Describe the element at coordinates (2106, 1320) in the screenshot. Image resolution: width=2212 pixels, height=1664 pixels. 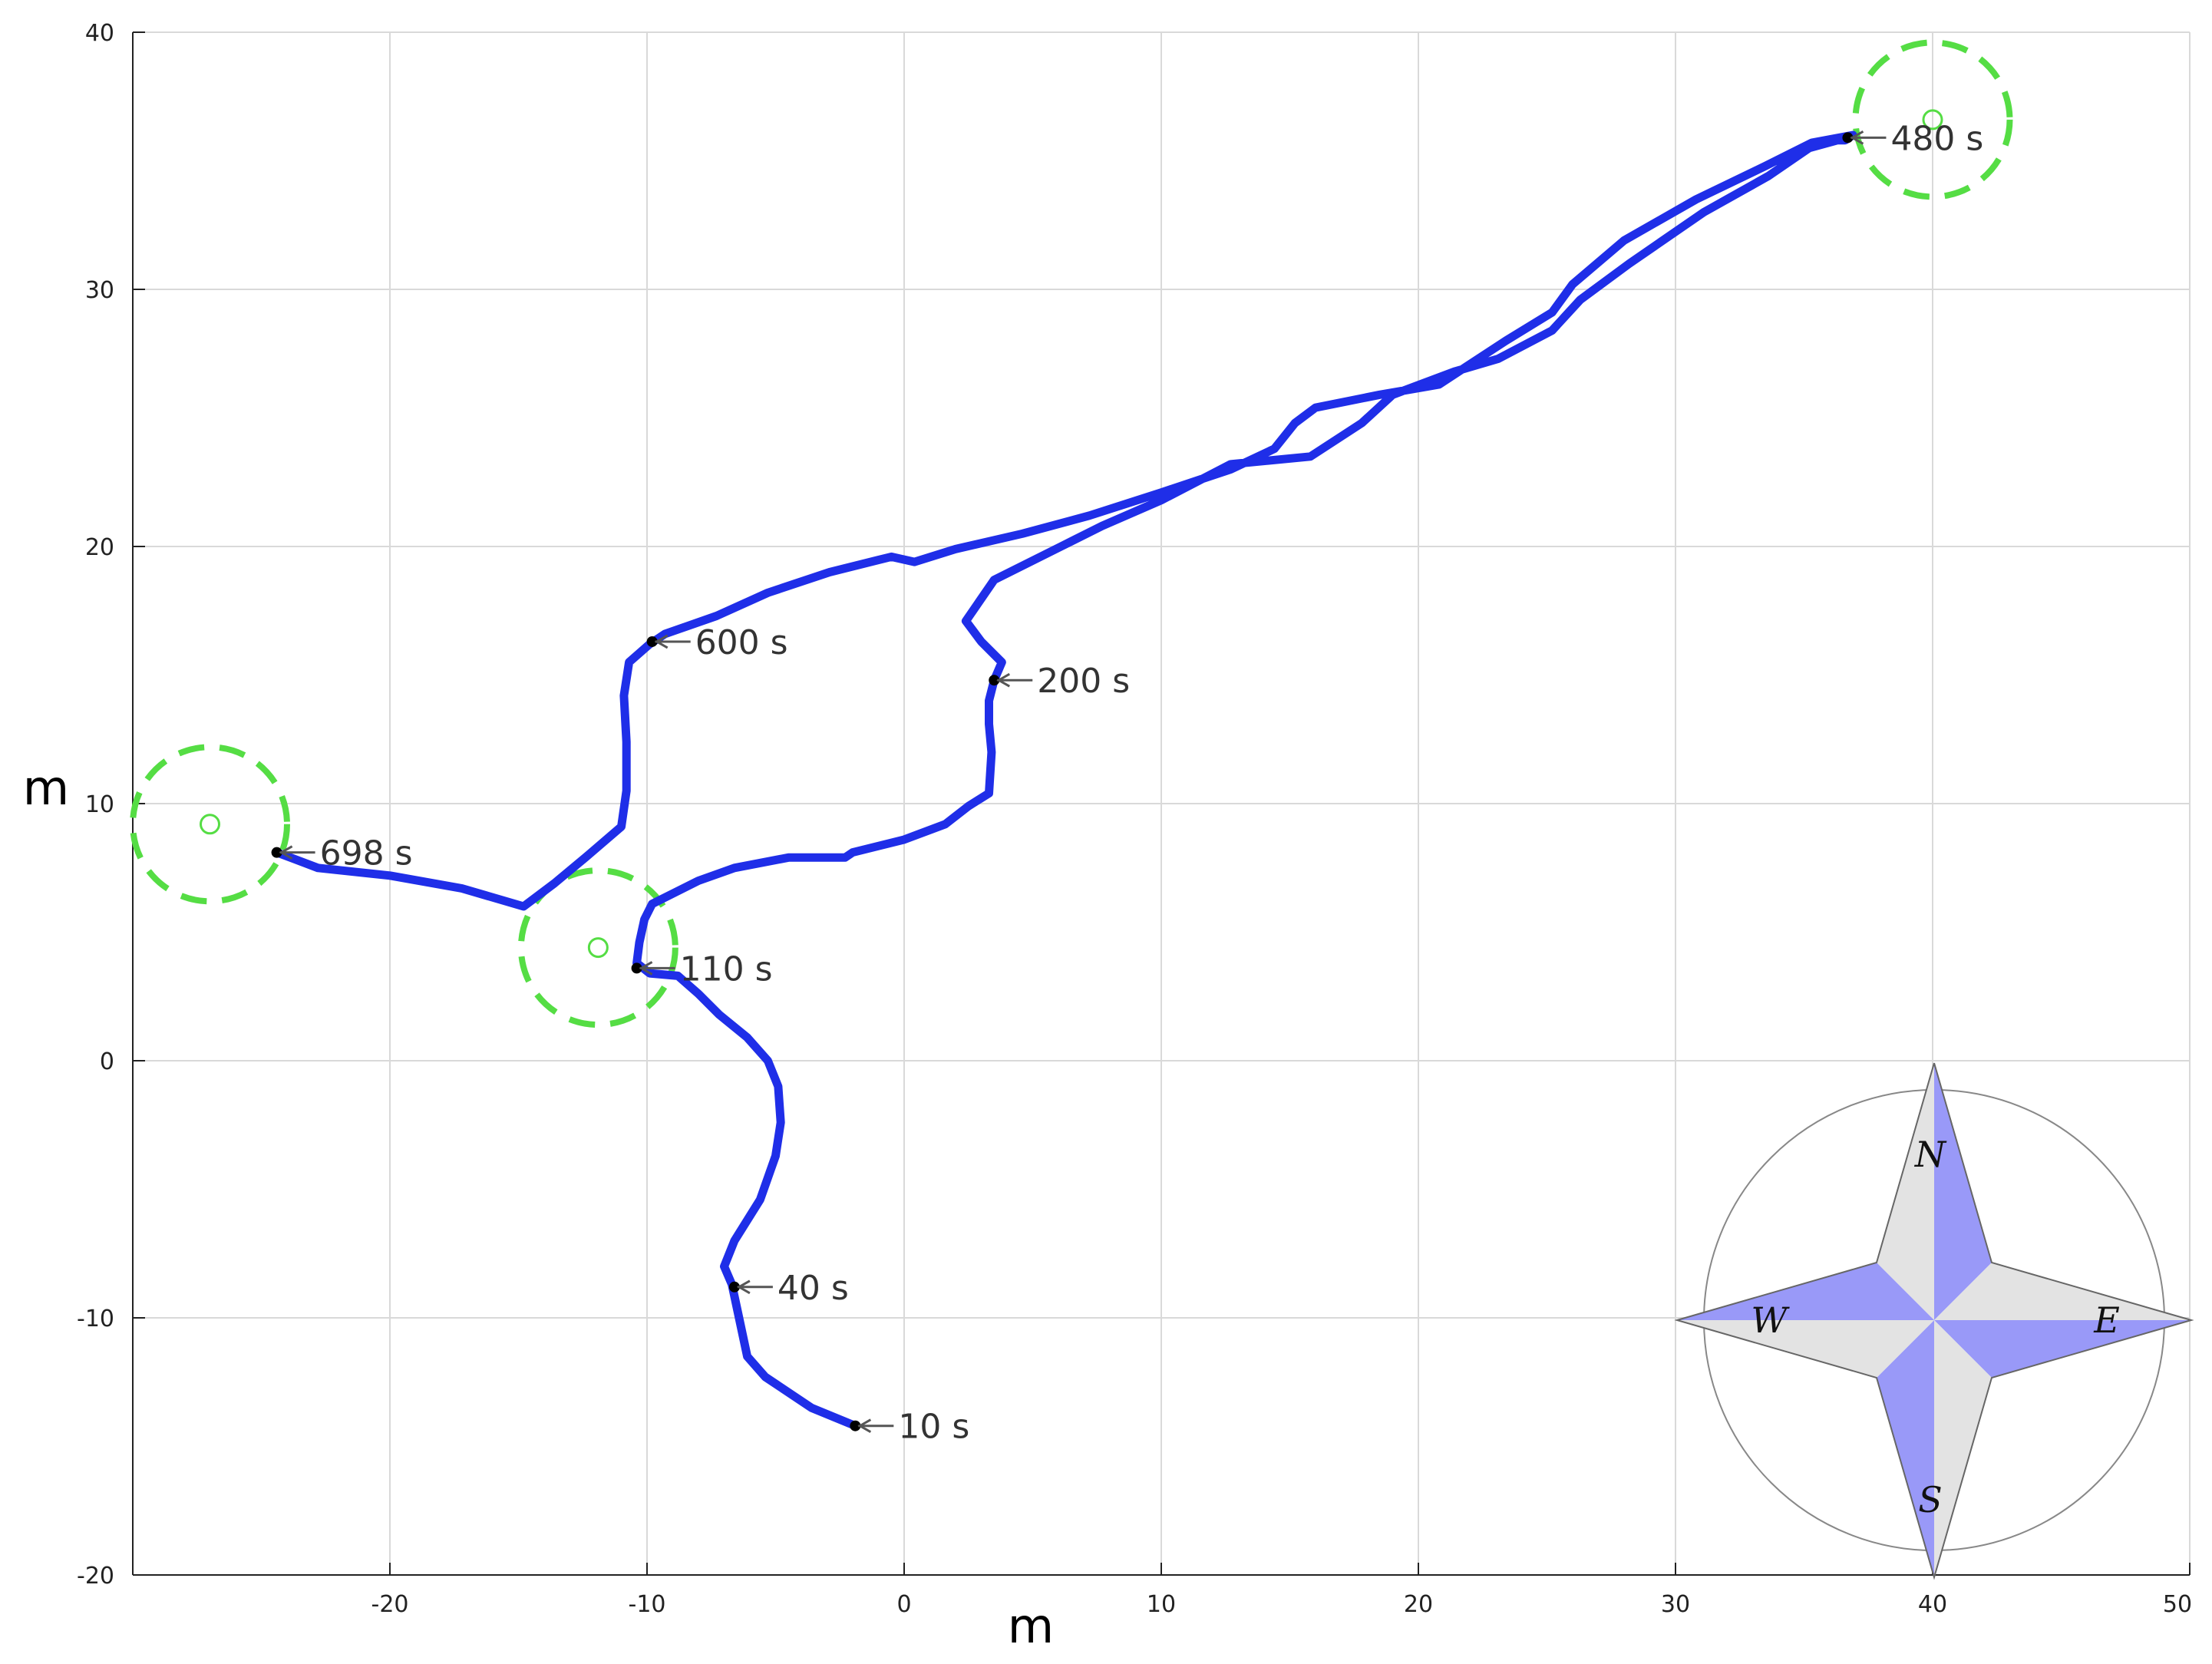
I see `compass-east-label: E` at that location.